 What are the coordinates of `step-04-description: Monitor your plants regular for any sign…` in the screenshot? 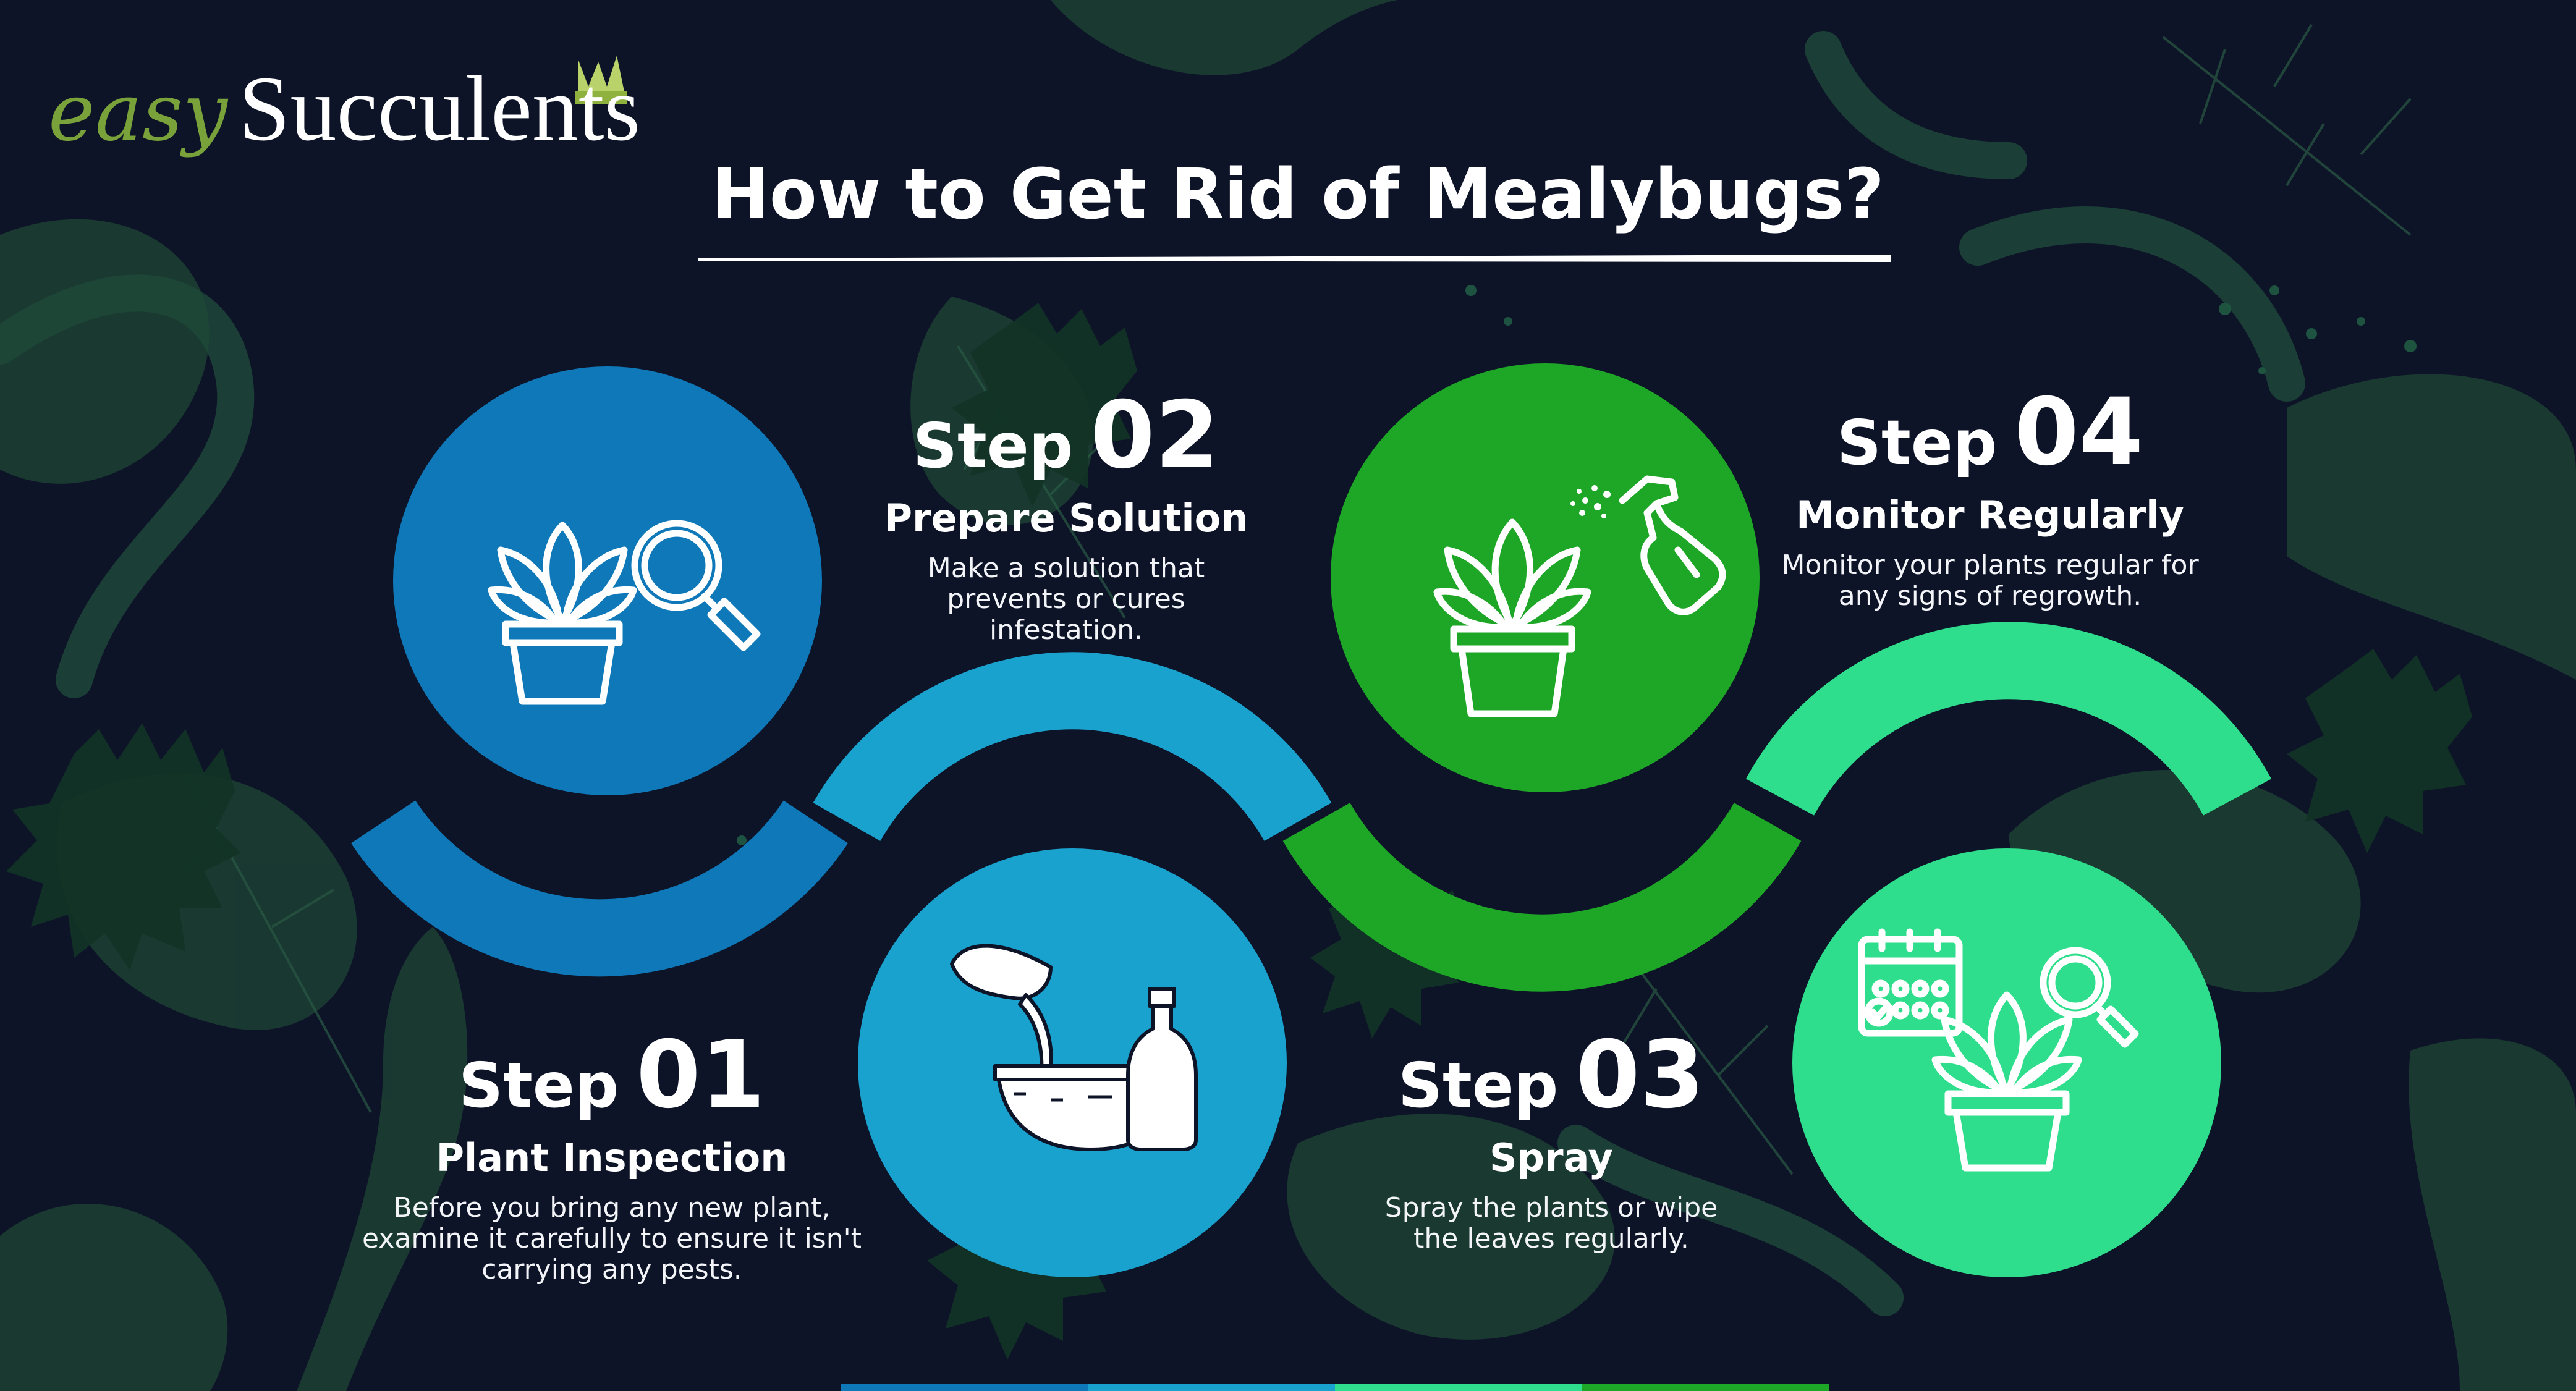 It's located at (1990, 581).